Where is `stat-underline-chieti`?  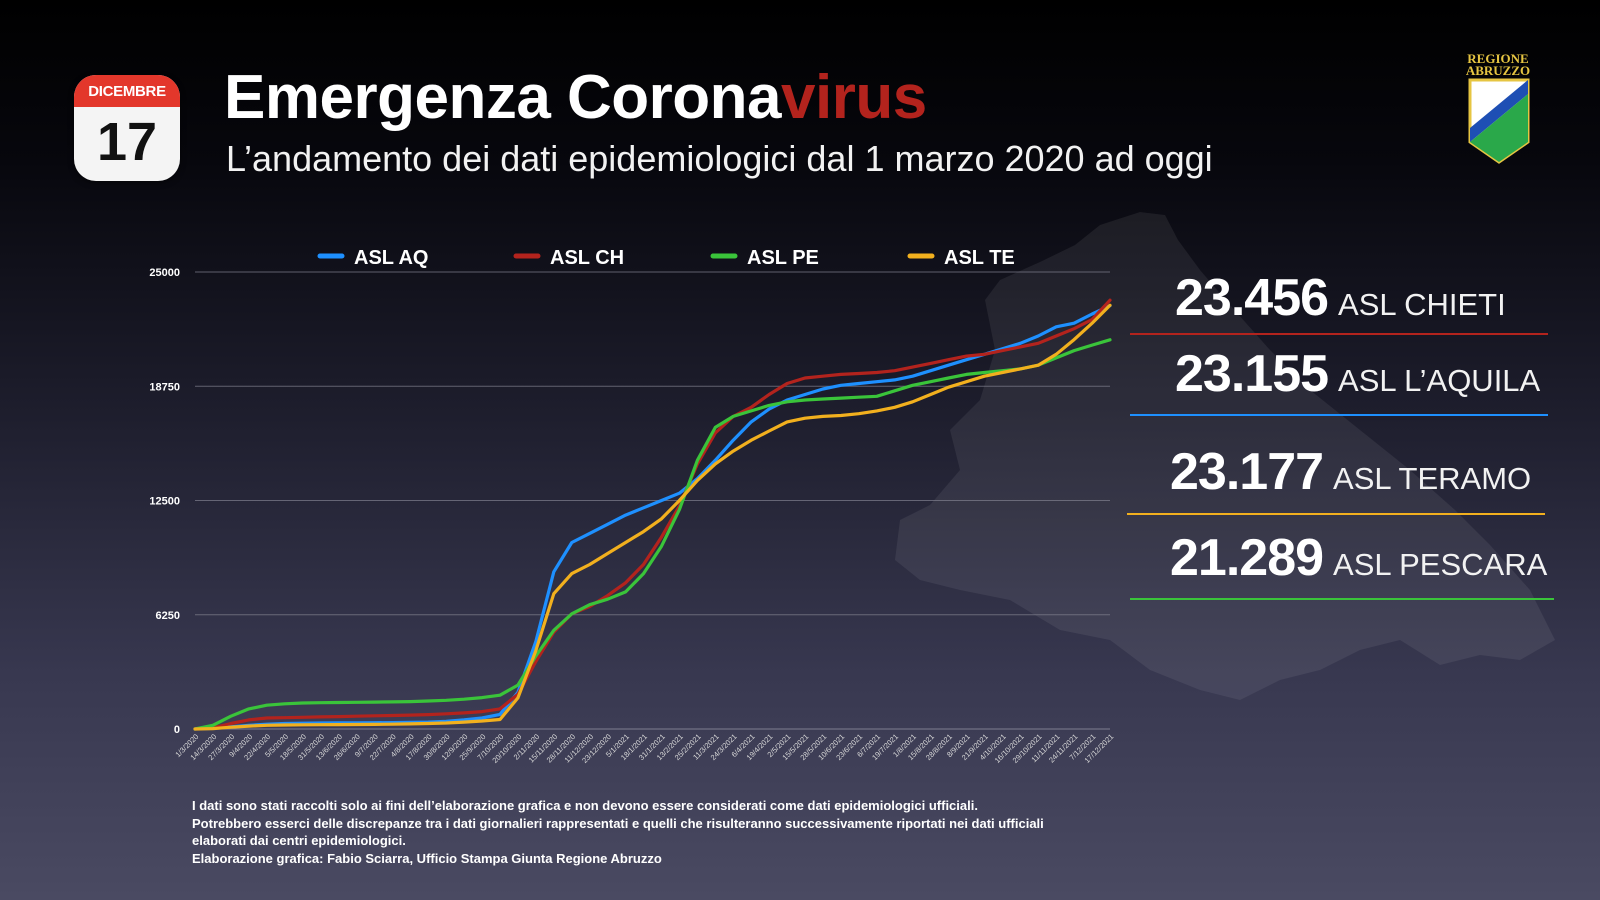
stat-underline-chieti is located at coordinates (1339, 334).